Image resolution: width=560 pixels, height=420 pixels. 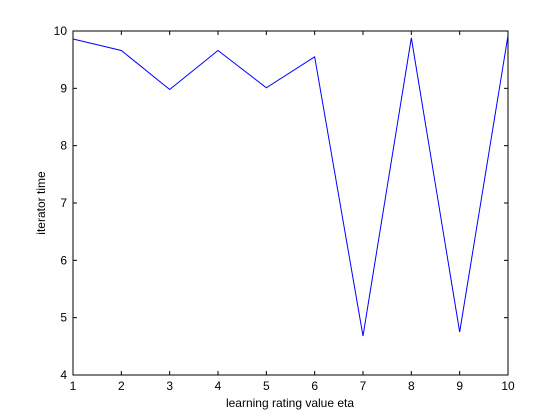 I want to click on x-tick-label: 10, so click(x=508, y=386).